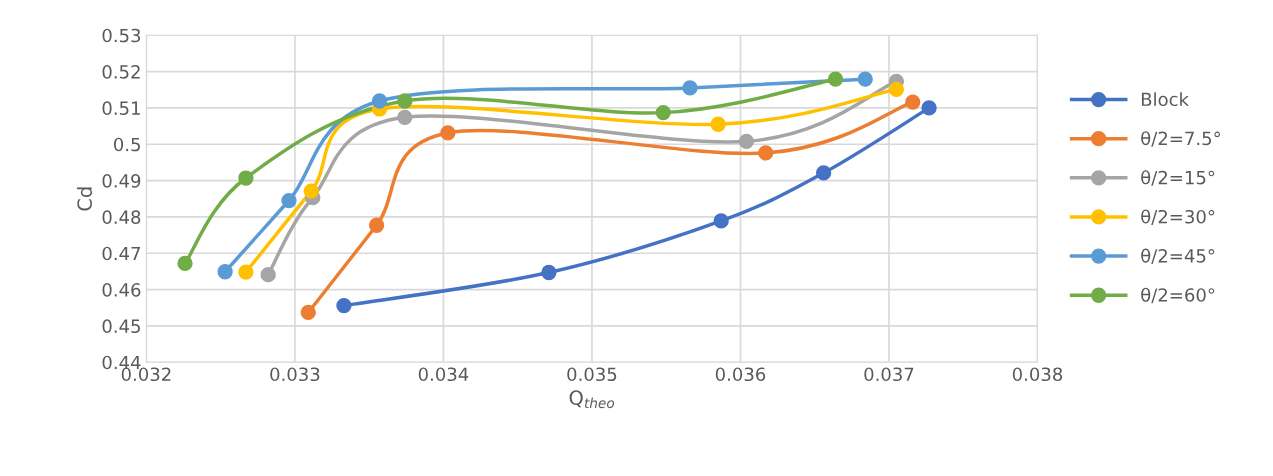  What do you see at coordinates (121, 362) in the screenshot?
I see `y-tick-label: 0.44` at bounding box center [121, 362].